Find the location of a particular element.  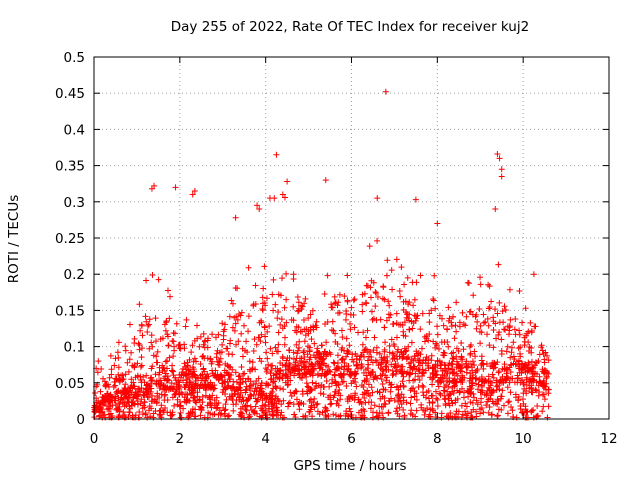

x-tick-label: 6 is located at coordinates (351, 439).